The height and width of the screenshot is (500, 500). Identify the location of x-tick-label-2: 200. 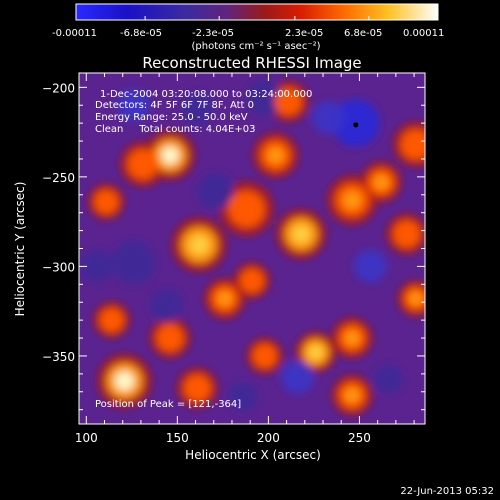
(268, 438).